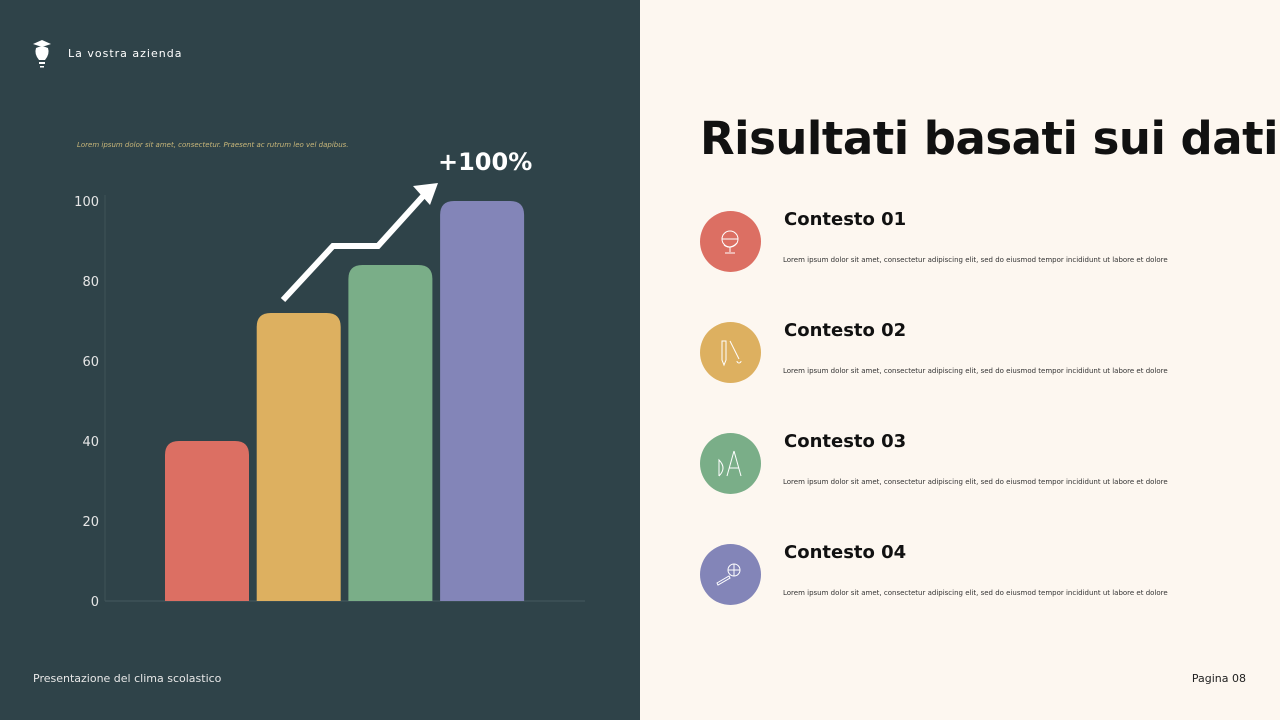  I want to click on y-tick-label: 40, so click(90, 442).